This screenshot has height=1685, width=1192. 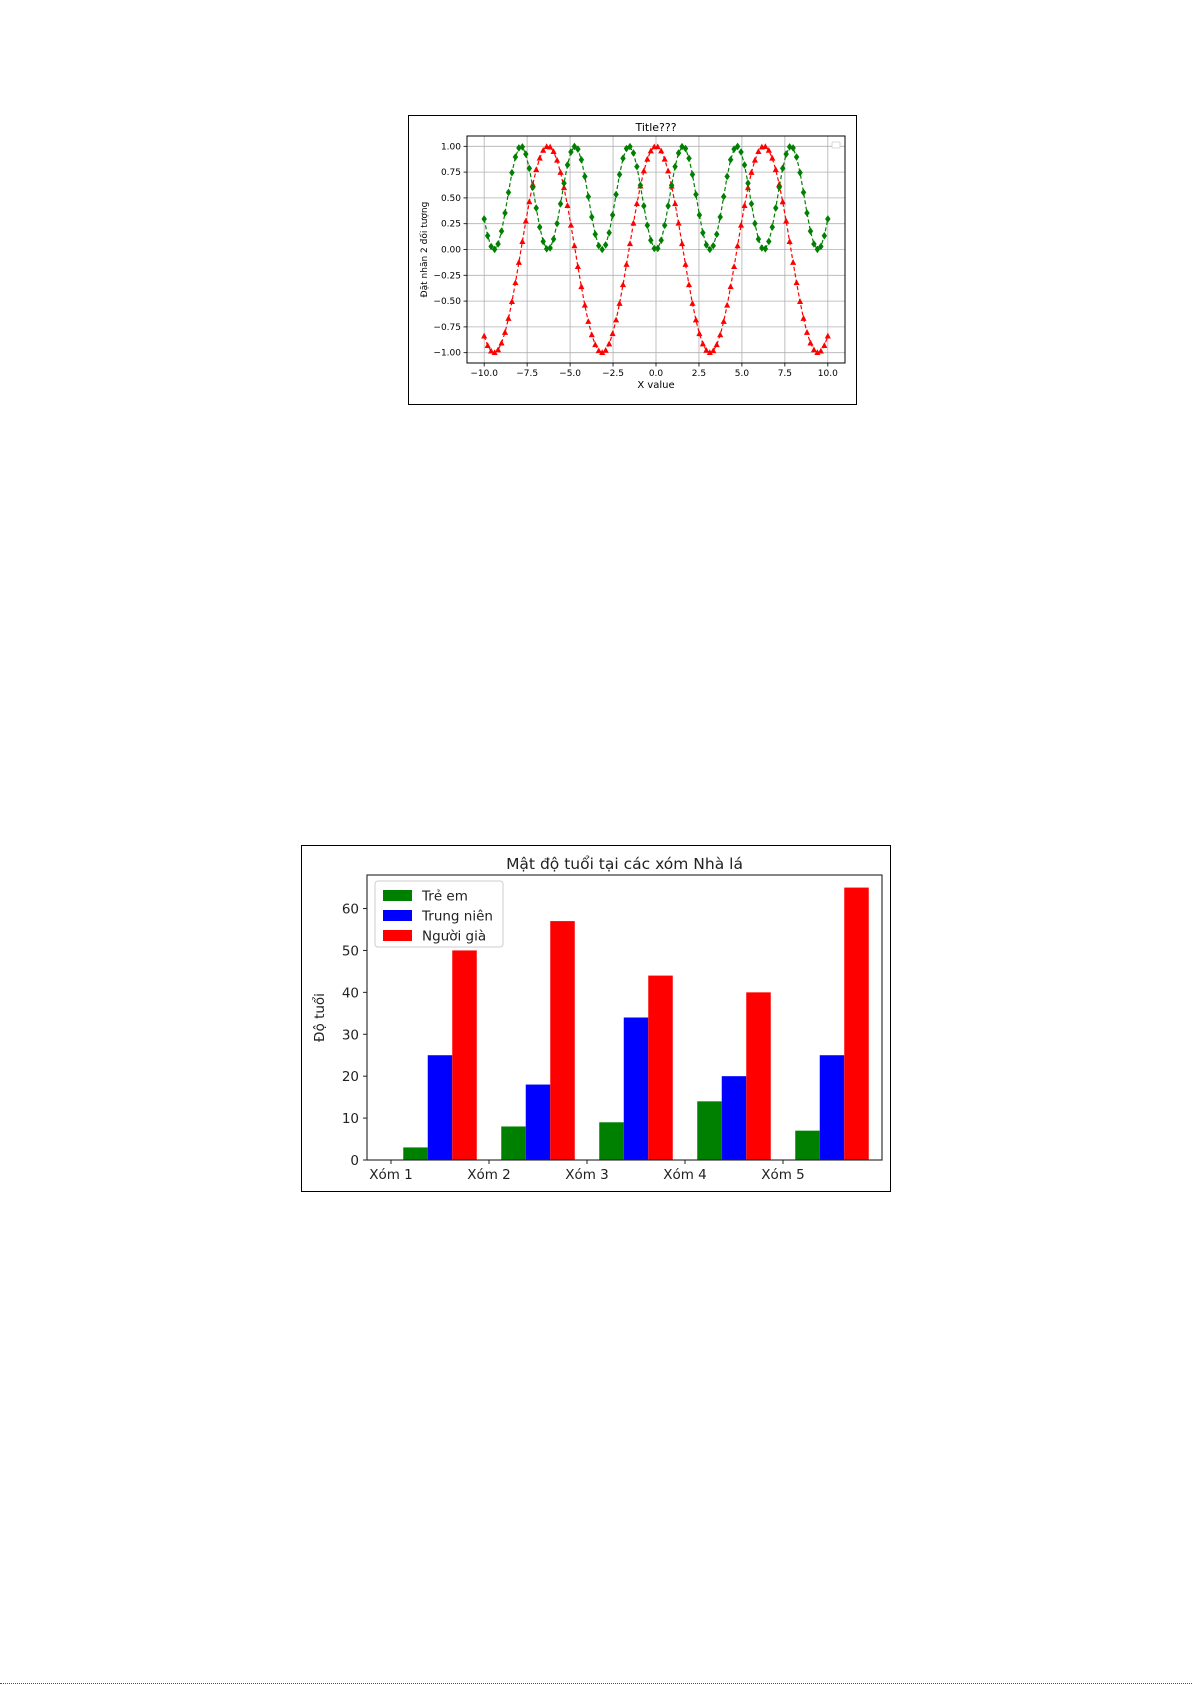 What do you see at coordinates (444, 897) in the screenshot?
I see `legend-label: Trẻ em` at bounding box center [444, 897].